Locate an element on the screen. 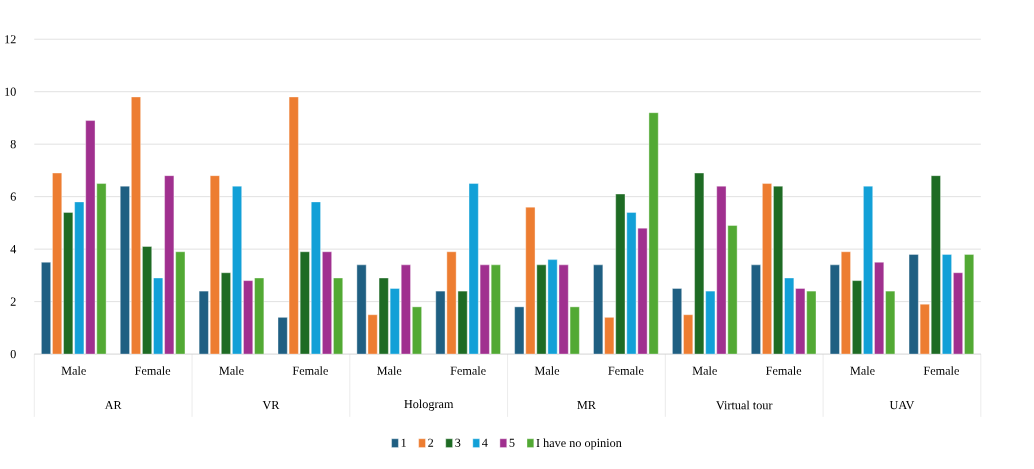 The image size is (1034, 469). legend-label: 2 is located at coordinates (431, 442).